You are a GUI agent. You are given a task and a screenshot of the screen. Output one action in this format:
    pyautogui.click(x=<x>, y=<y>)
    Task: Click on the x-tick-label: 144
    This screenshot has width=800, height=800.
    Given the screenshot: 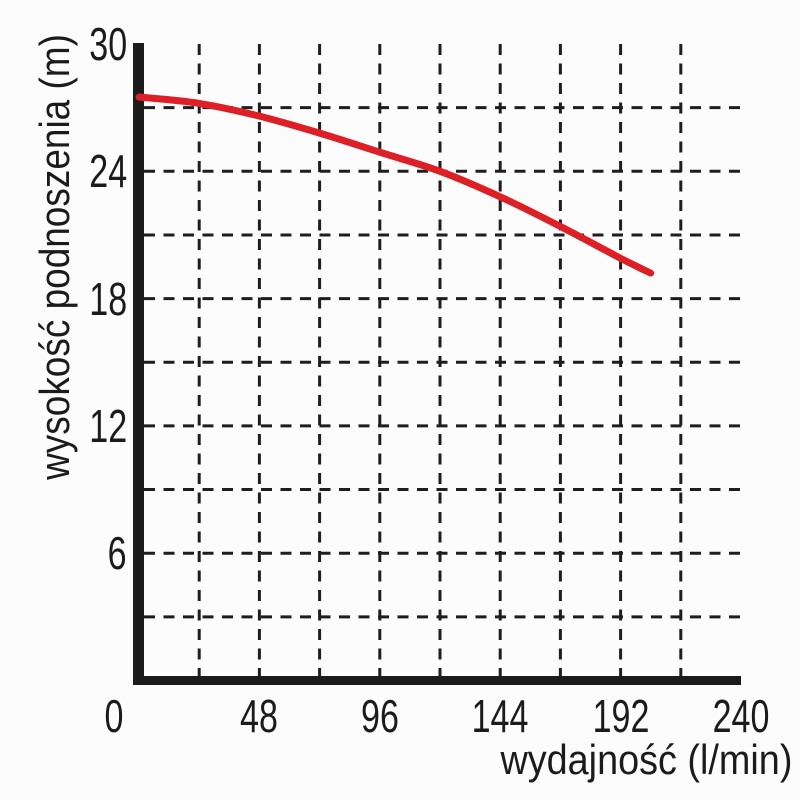 What is the action you would take?
    pyautogui.click(x=500, y=716)
    